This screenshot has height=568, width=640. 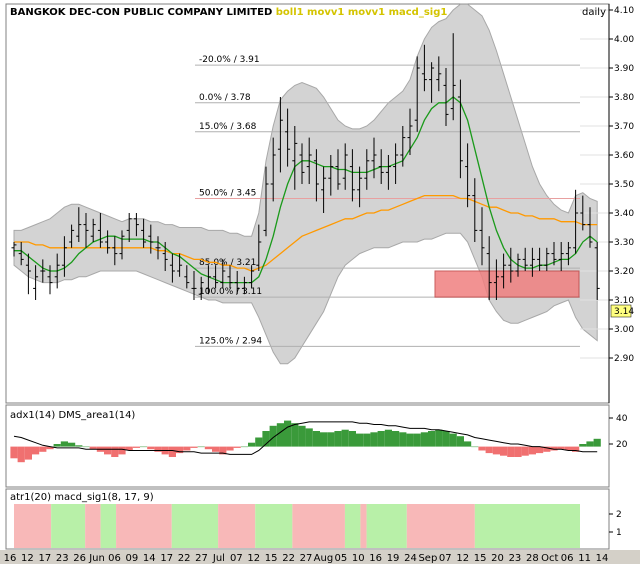 What do you see at coordinates (427, 558) in the screenshot?
I see `date-label: Sep` at bounding box center [427, 558].